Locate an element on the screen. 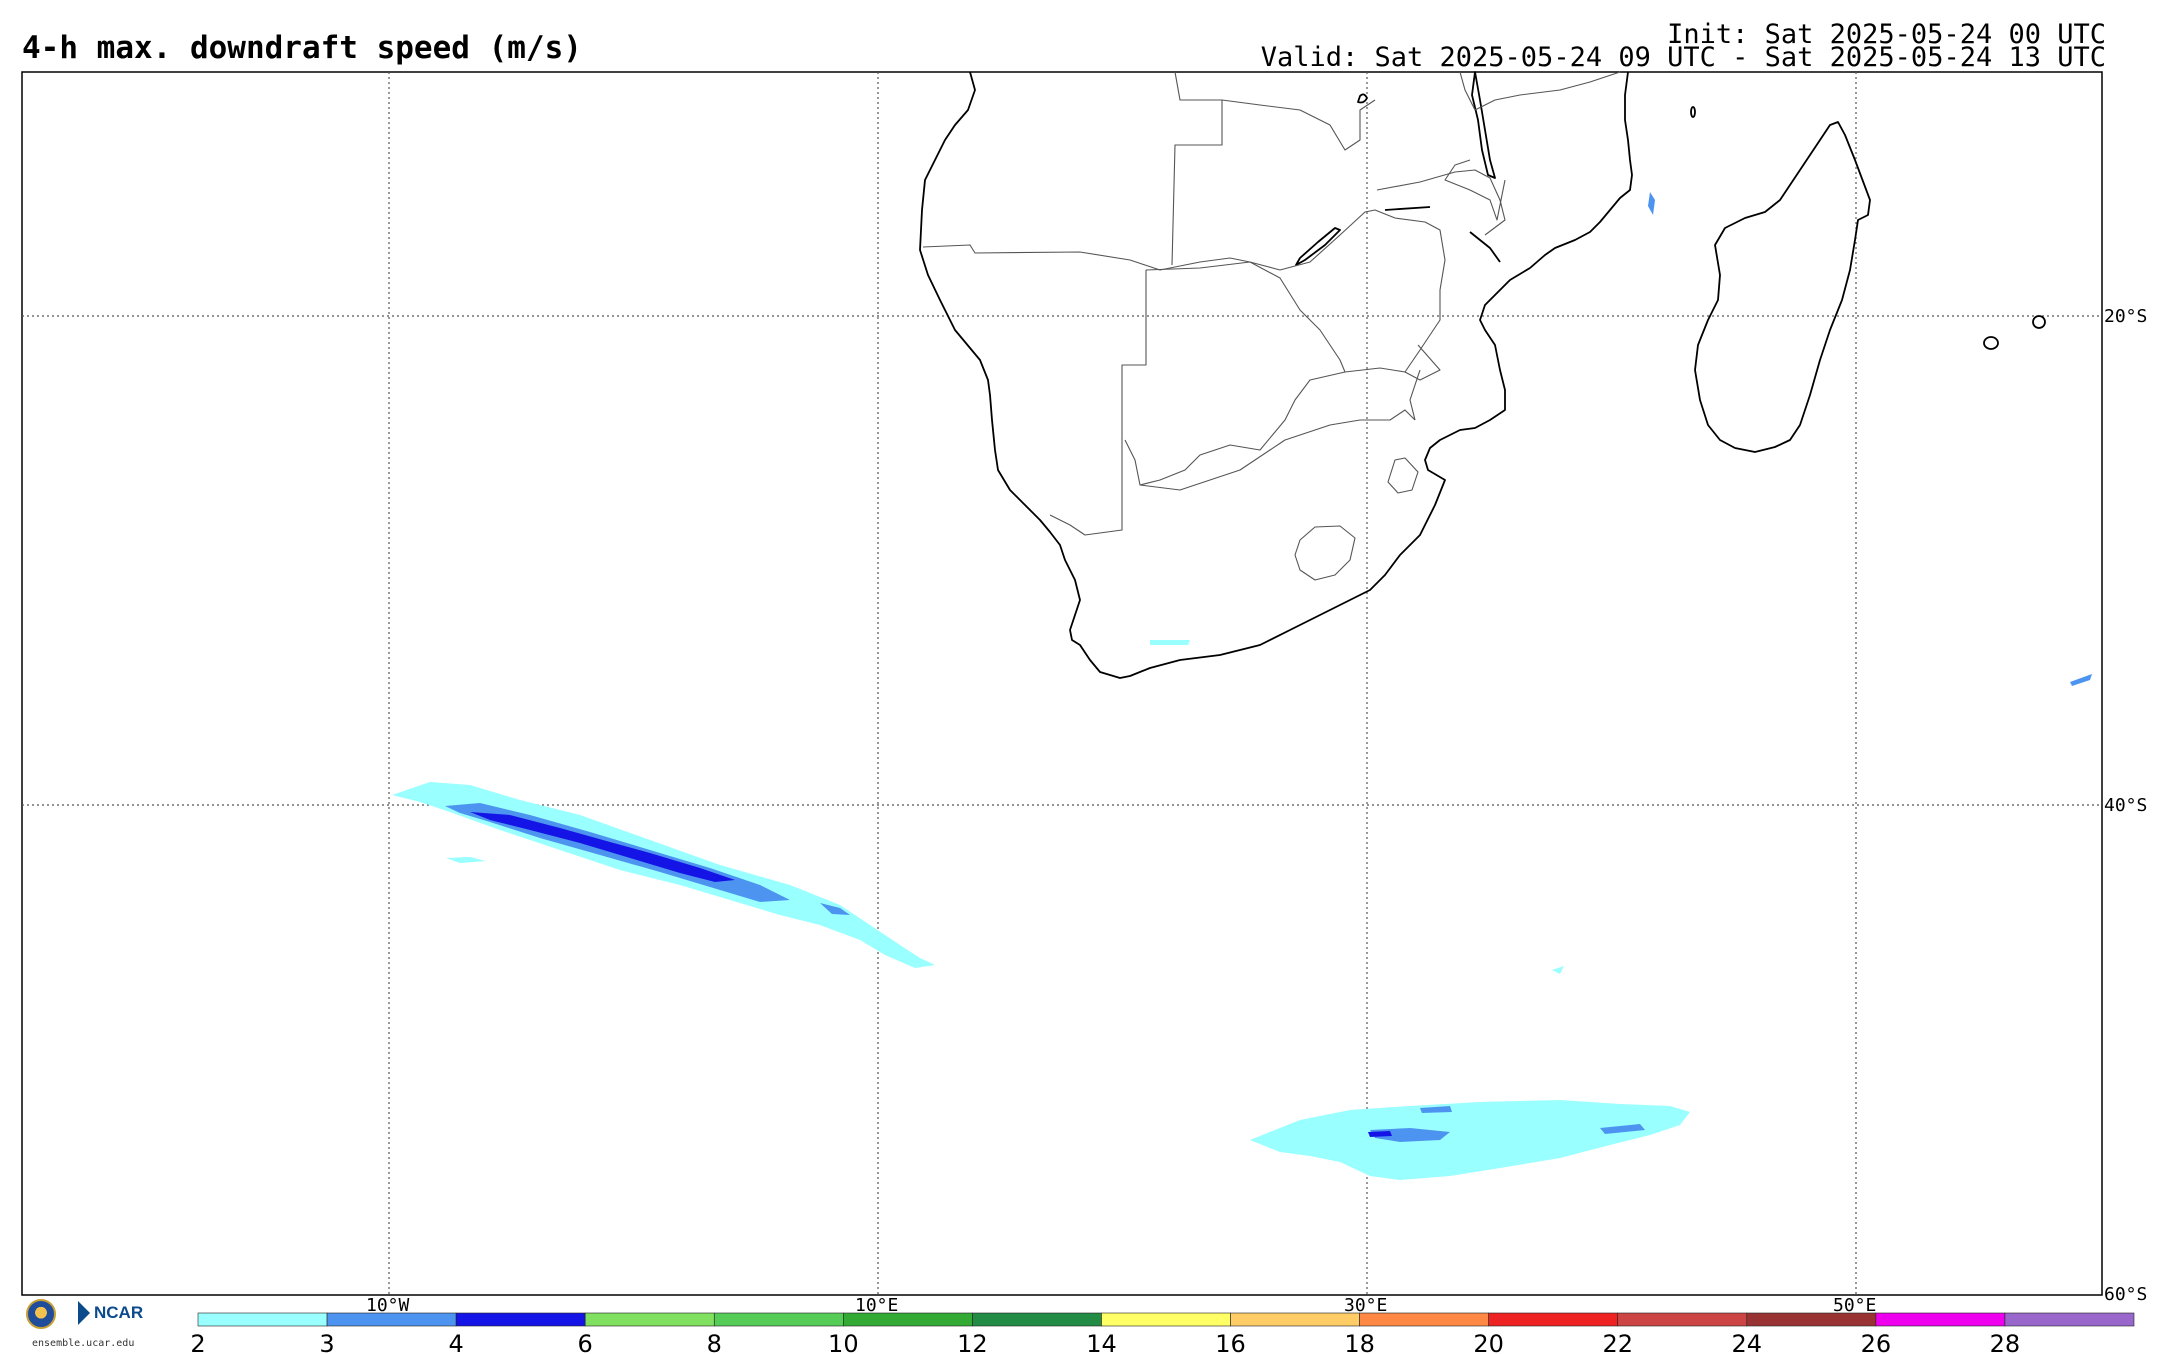 The image size is (2160, 1354). africa-coast is located at coordinates (1276, 375).